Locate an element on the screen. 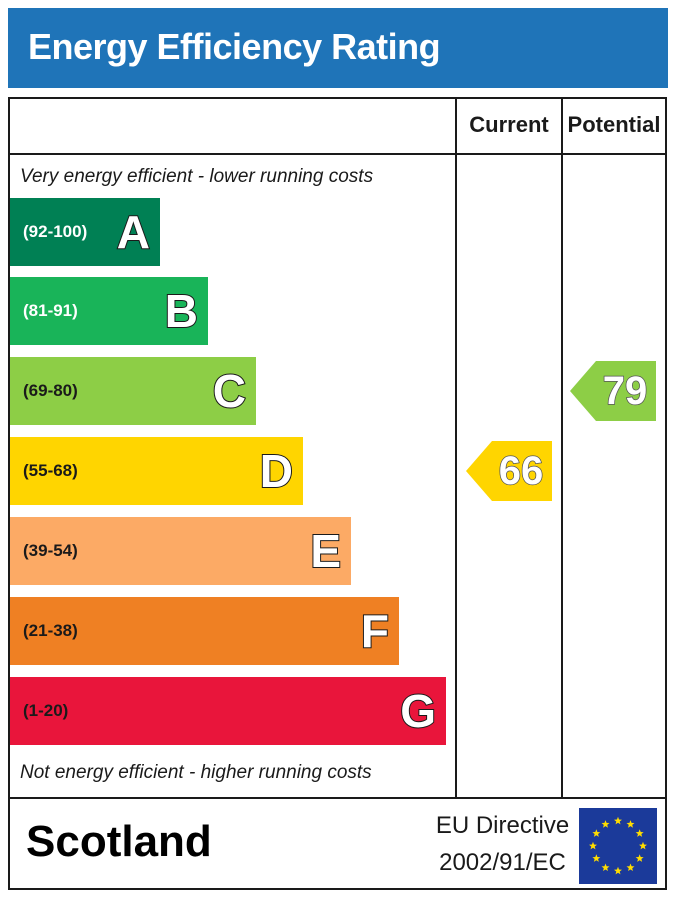 This screenshot has width=675, height=900. header-rule is located at coordinates (337, 154).